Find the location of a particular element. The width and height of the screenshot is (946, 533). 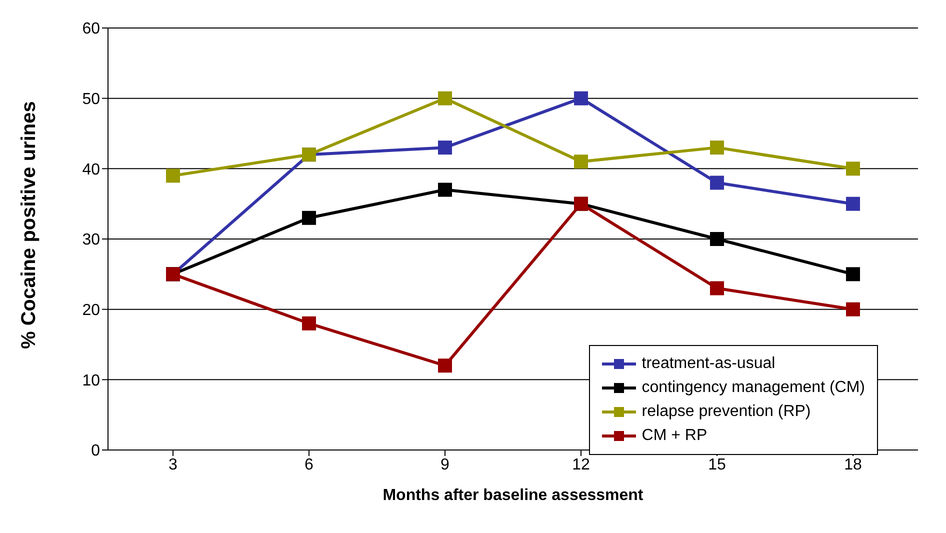

y-tick-label: 0 is located at coordinates (95, 451).